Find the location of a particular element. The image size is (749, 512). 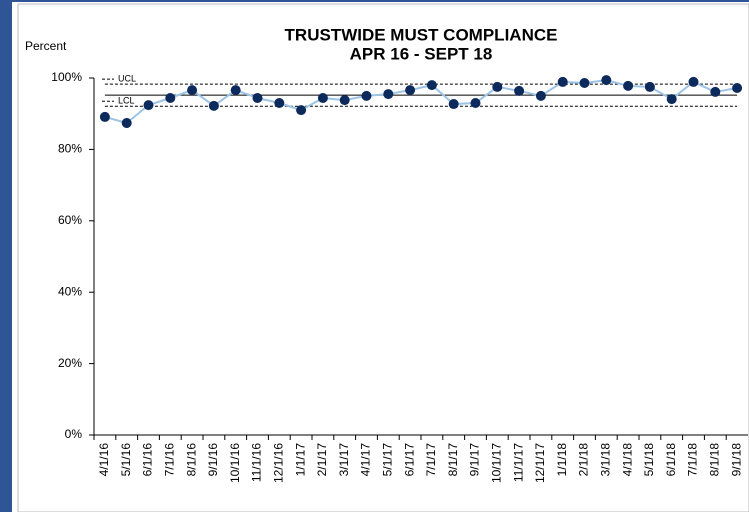

x-tick-label: 12/1/17 is located at coordinates (540, 463).